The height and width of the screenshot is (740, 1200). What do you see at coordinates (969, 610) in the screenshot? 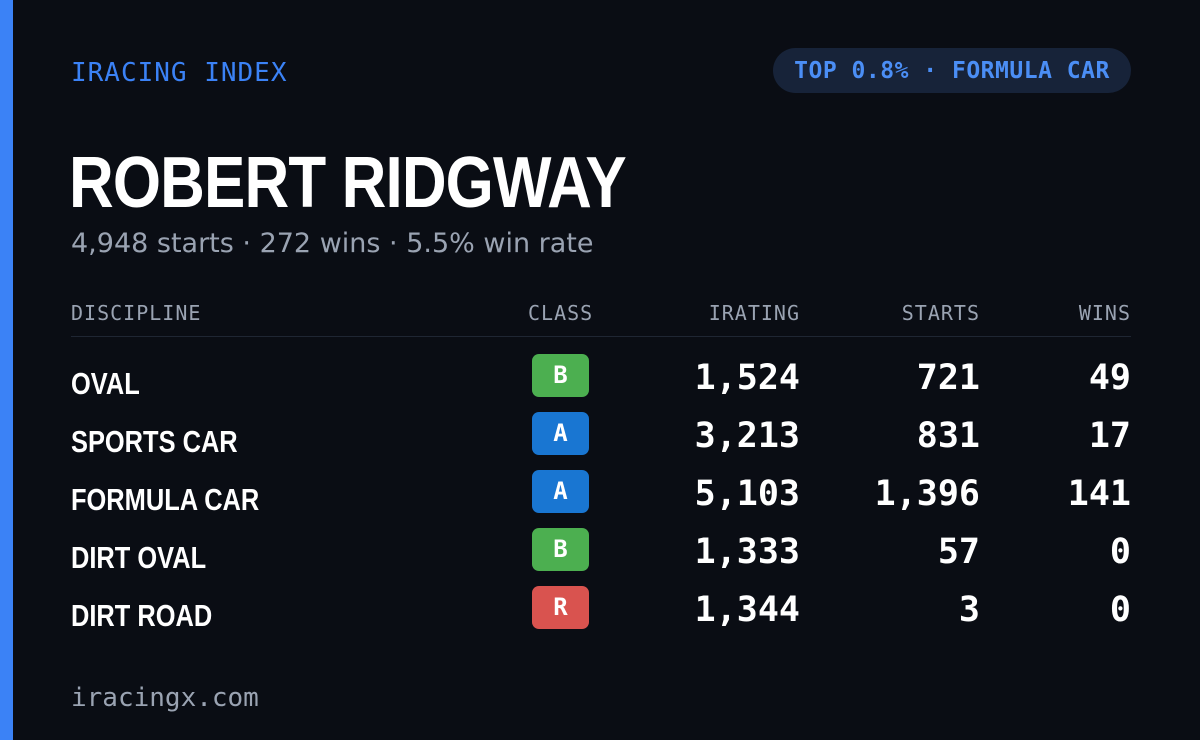
I see `starts-value: 3` at bounding box center [969, 610].